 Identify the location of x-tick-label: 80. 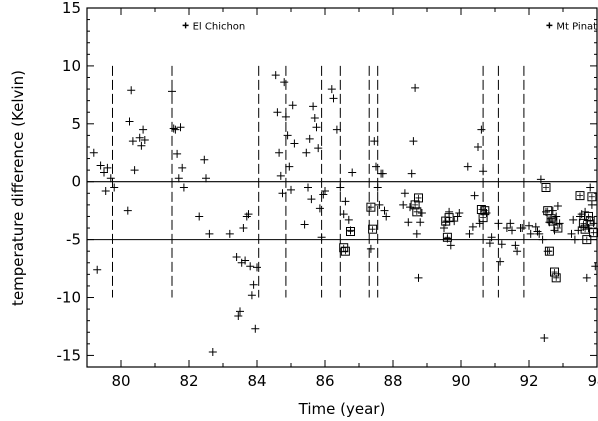
(120, 381).